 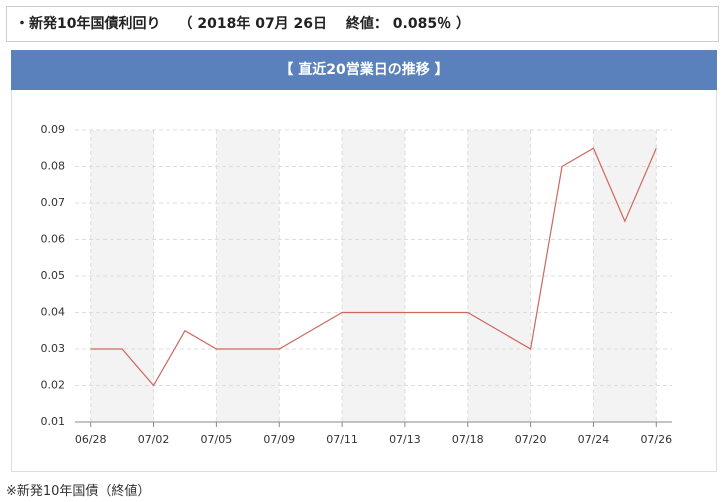 What do you see at coordinates (324, 24) in the screenshot?
I see `header-quote: （ 2018年 07月 26日 終値： 0.085％ ）` at bounding box center [324, 24].